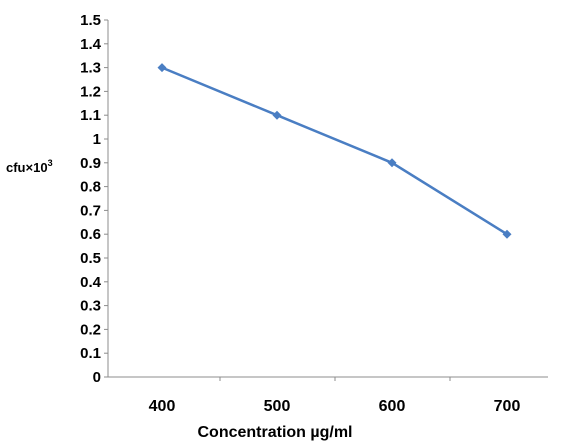 Image resolution: width=562 pixels, height=445 pixels. I want to click on y-tick-label: 0.9, so click(90, 163).